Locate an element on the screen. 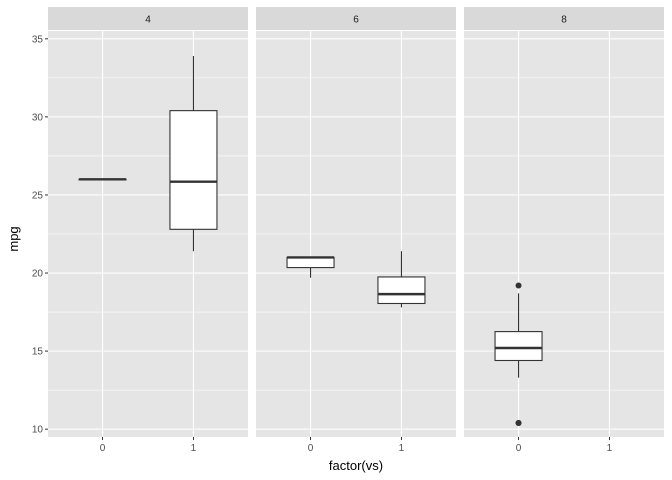  y-axis: 10 15 20 25 30 35 is located at coordinates (40, 235).